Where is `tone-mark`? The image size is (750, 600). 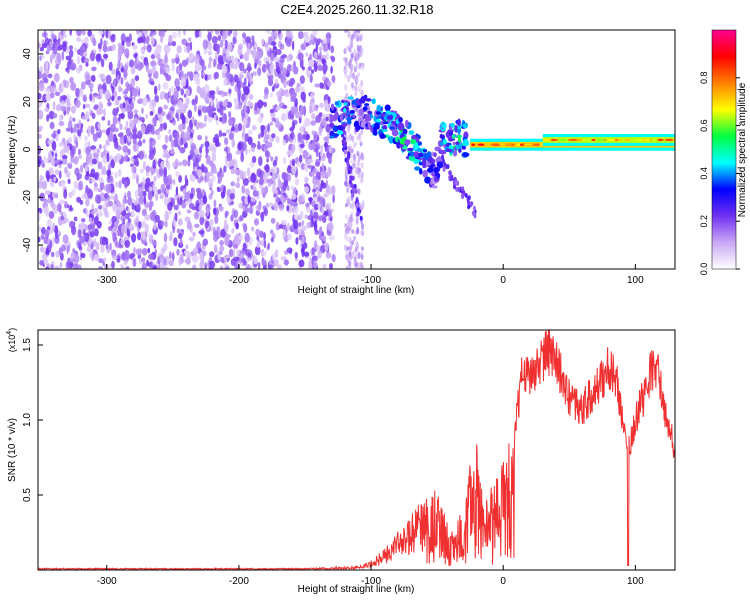 tone-mark is located at coordinates (473, 144).